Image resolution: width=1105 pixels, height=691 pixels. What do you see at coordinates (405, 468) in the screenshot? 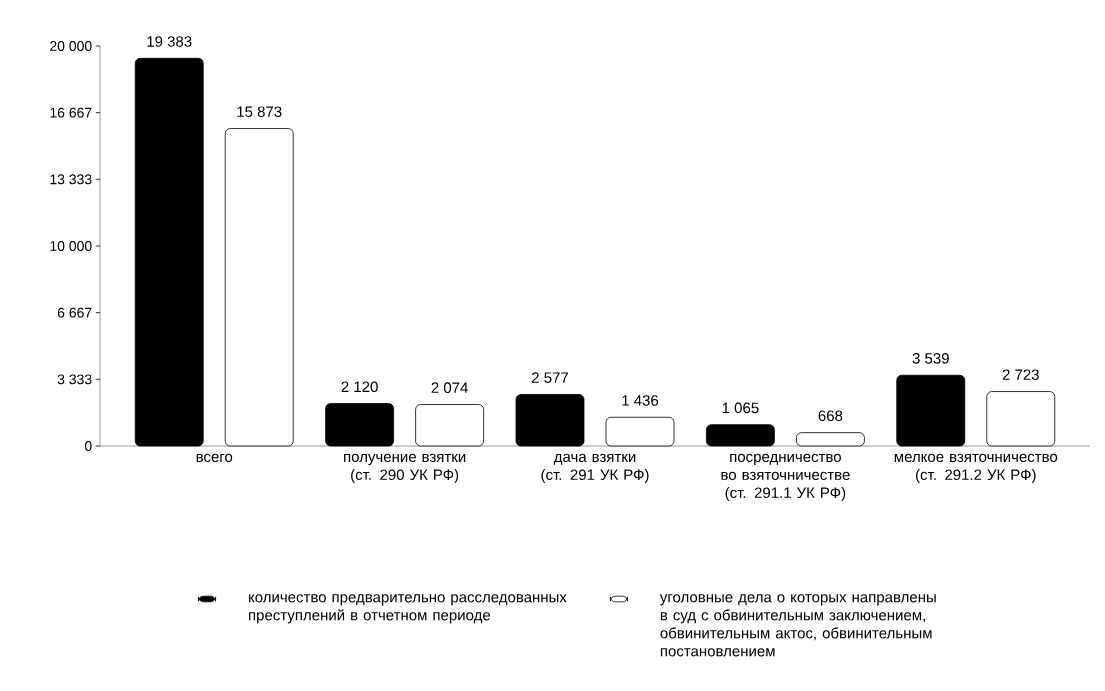
I see `x-tick-label: получение взятки (ст. 290 УК РФ)` at bounding box center [405, 468].